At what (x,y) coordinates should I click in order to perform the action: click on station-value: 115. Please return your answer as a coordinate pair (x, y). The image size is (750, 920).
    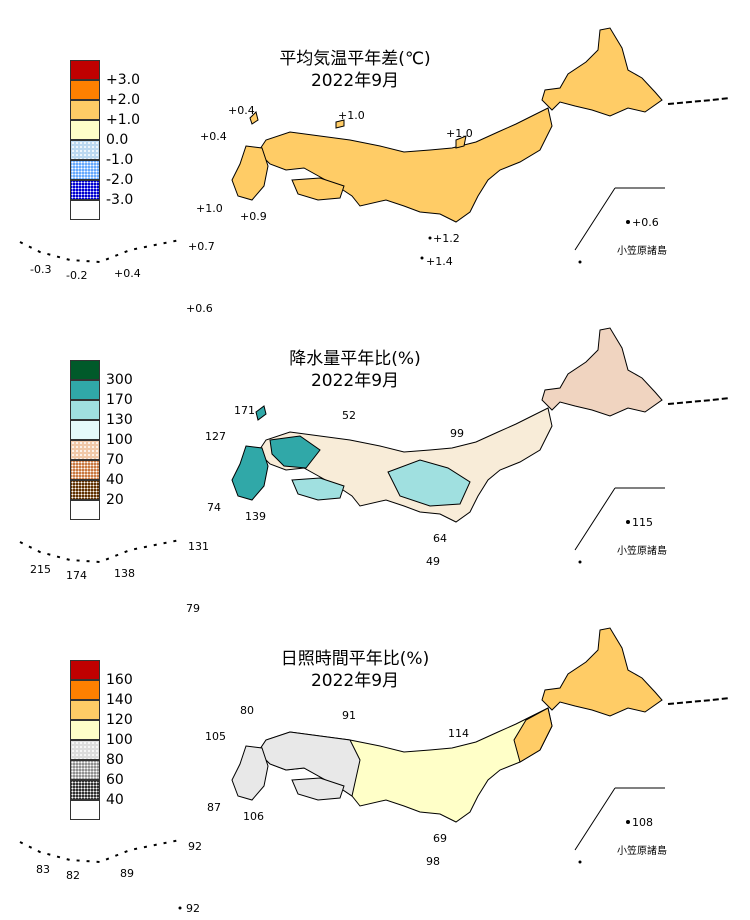
    Looking at the image, I should click on (642, 522).